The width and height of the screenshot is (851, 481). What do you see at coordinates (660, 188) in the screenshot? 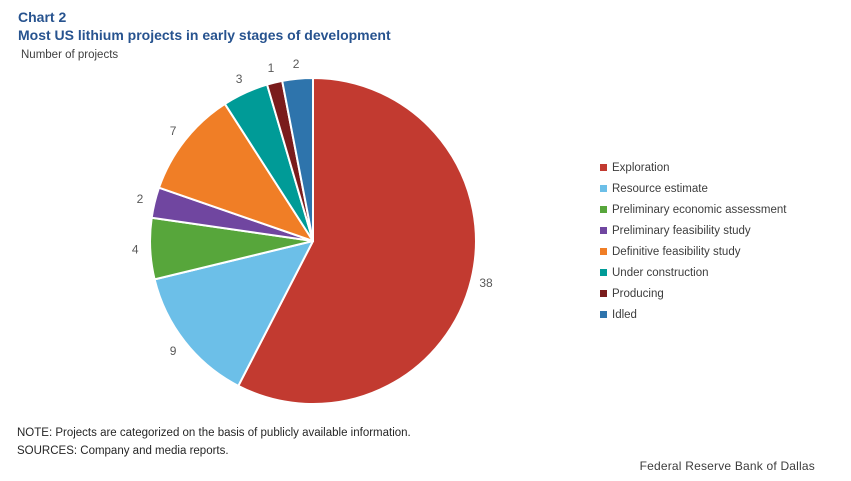
I see `legend-label: Resource estimate` at bounding box center [660, 188].